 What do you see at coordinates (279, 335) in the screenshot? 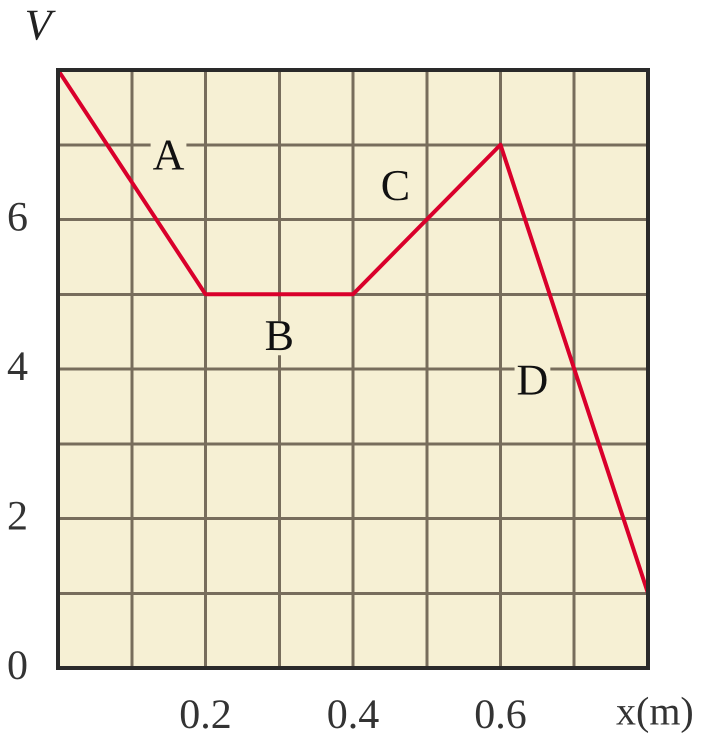
I see `annotation: B` at bounding box center [279, 335].